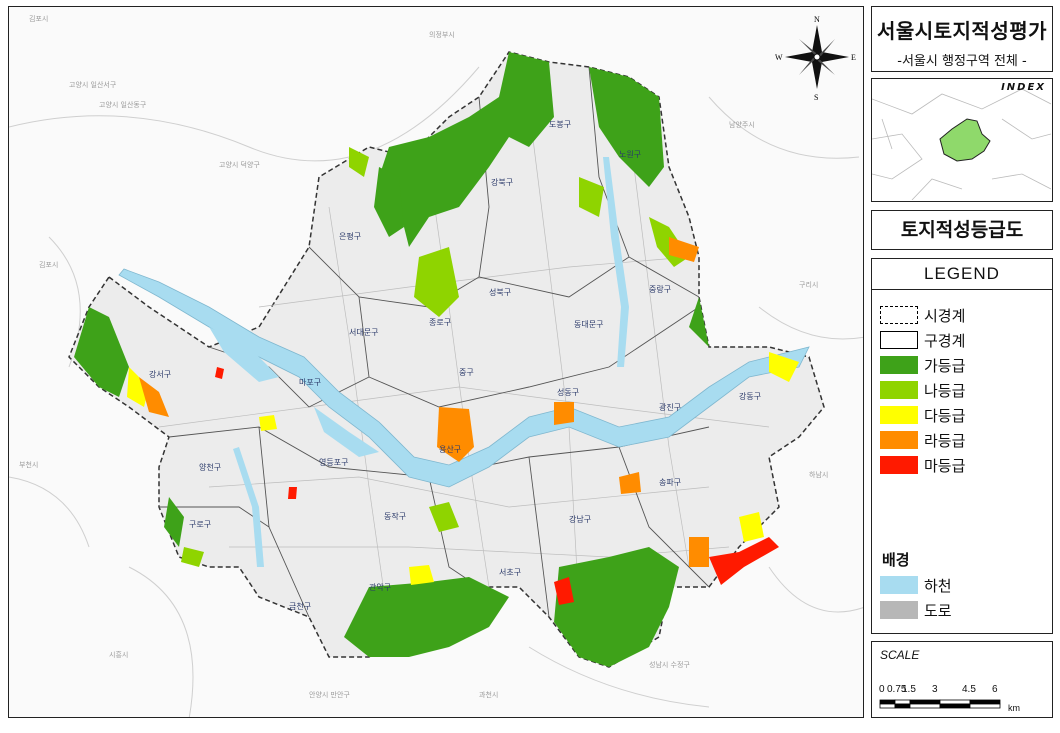  I want to click on legend-label: 나등급, so click(945, 390).